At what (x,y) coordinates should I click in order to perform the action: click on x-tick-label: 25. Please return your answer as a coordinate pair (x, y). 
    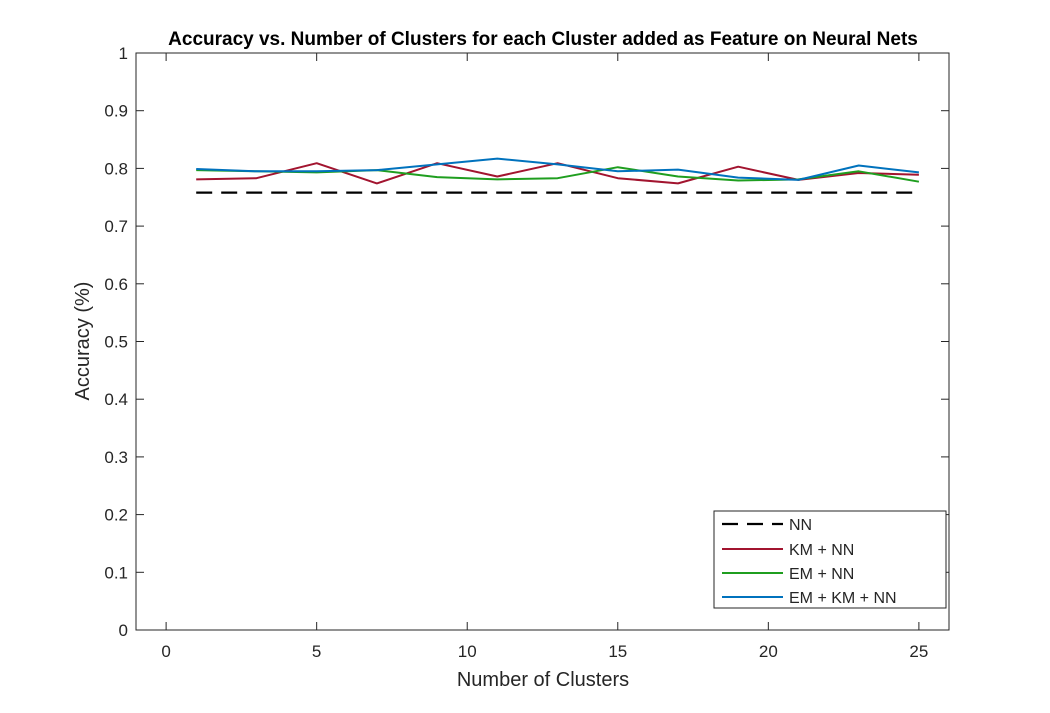
    Looking at the image, I should click on (918, 651).